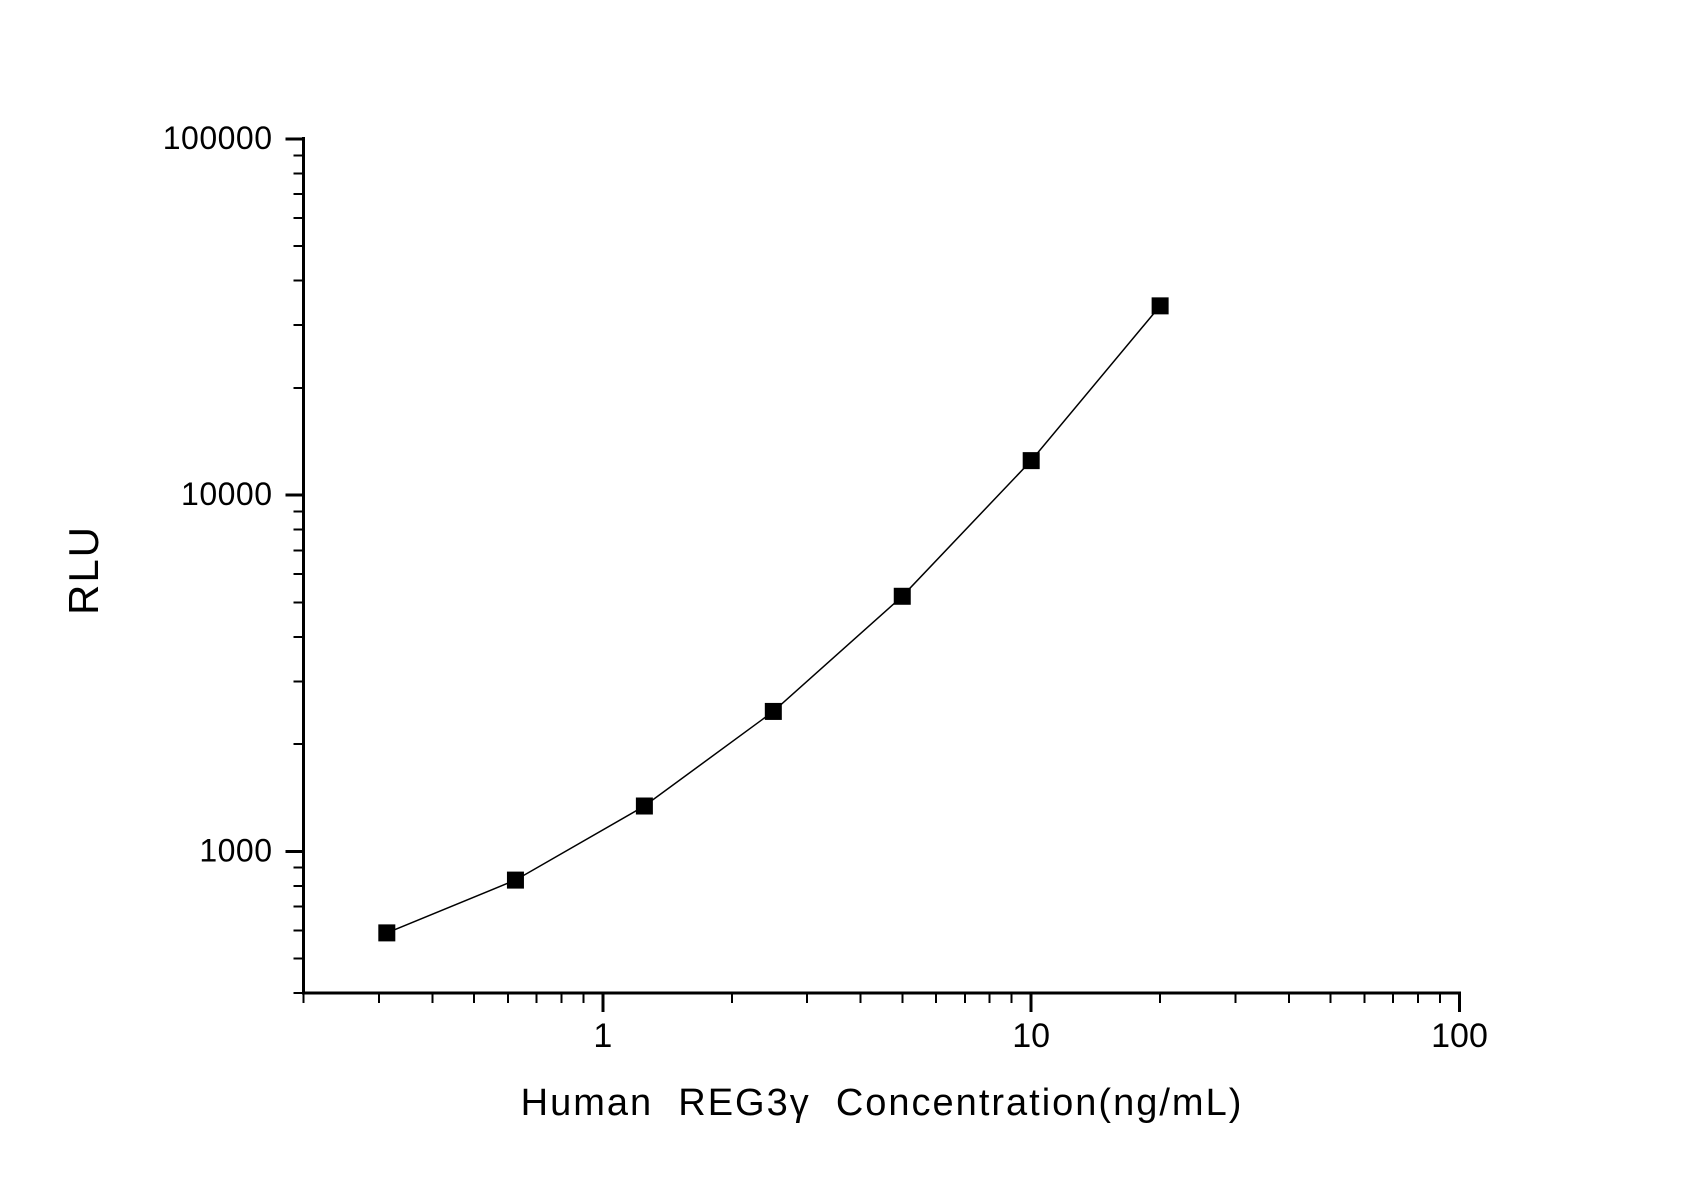  What do you see at coordinates (218, 138) in the screenshot?
I see `y-tick-label: 100000` at bounding box center [218, 138].